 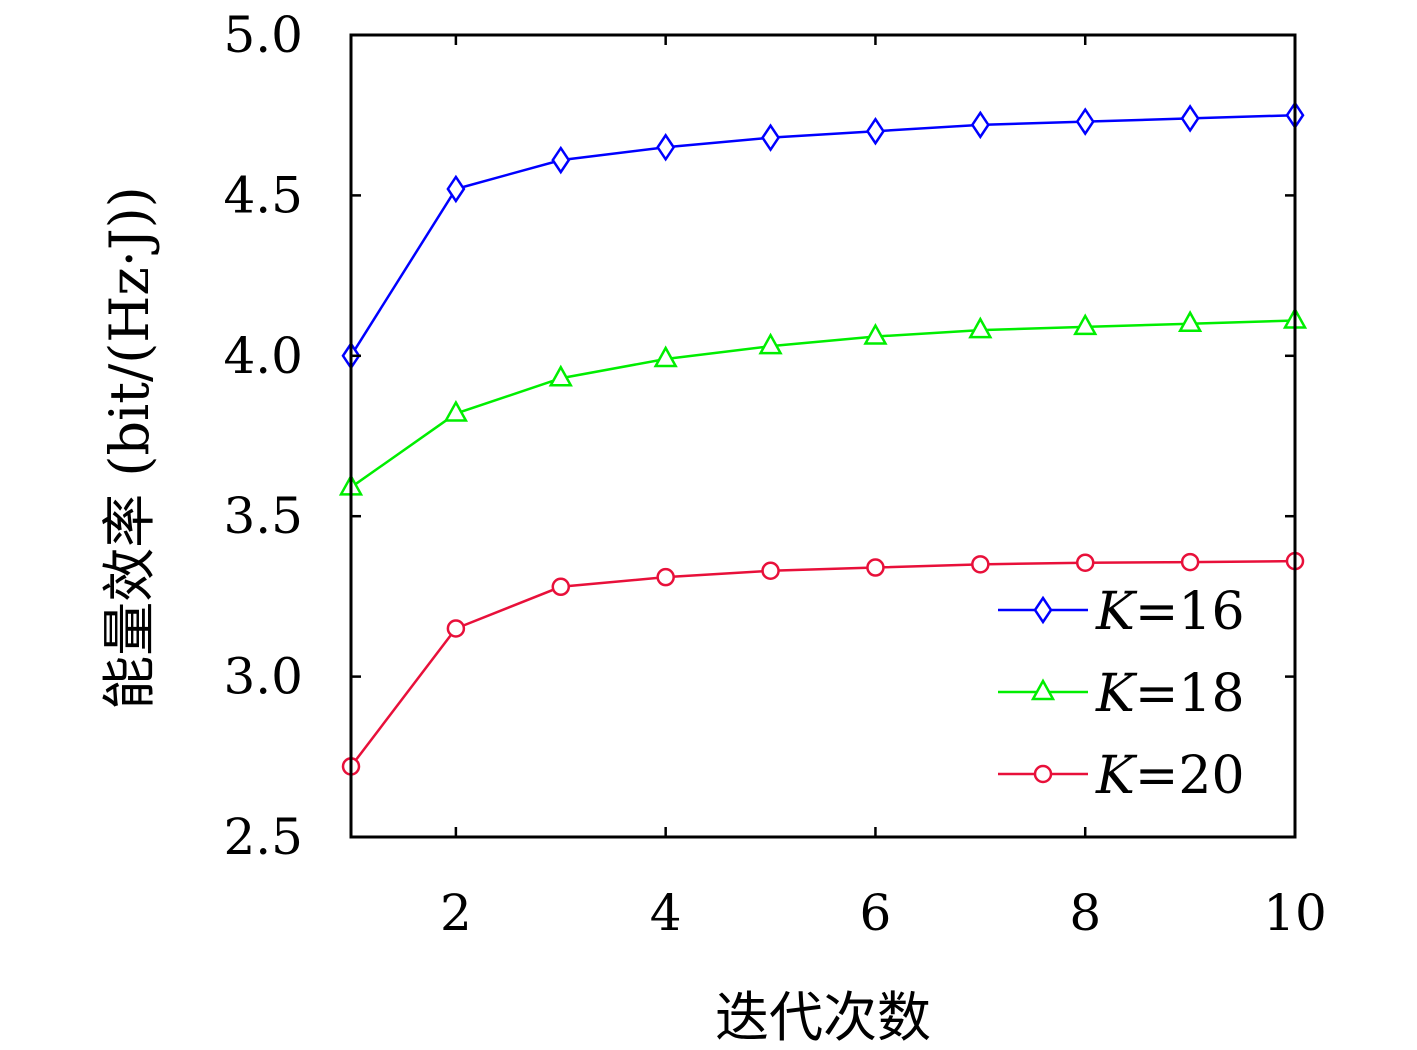 I want to click on x-axis-title: 迭代次数, so click(x=823, y=1017).